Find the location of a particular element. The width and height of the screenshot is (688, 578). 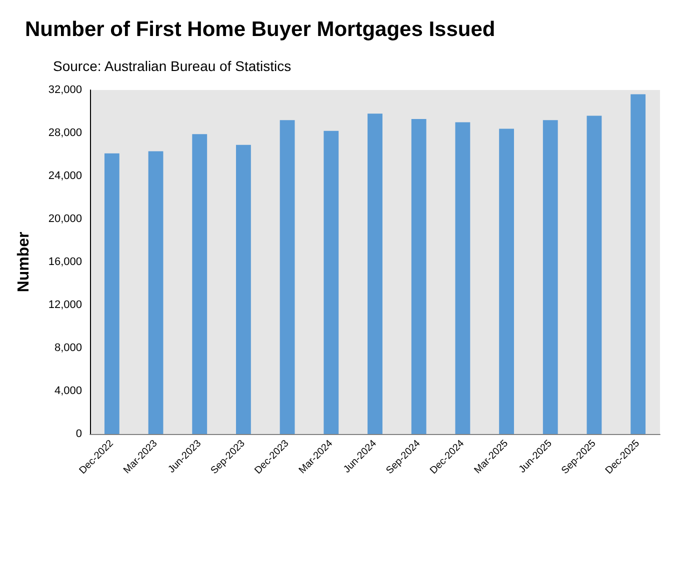

y-tick-label: 8,000 is located at coordinates (68, 348).